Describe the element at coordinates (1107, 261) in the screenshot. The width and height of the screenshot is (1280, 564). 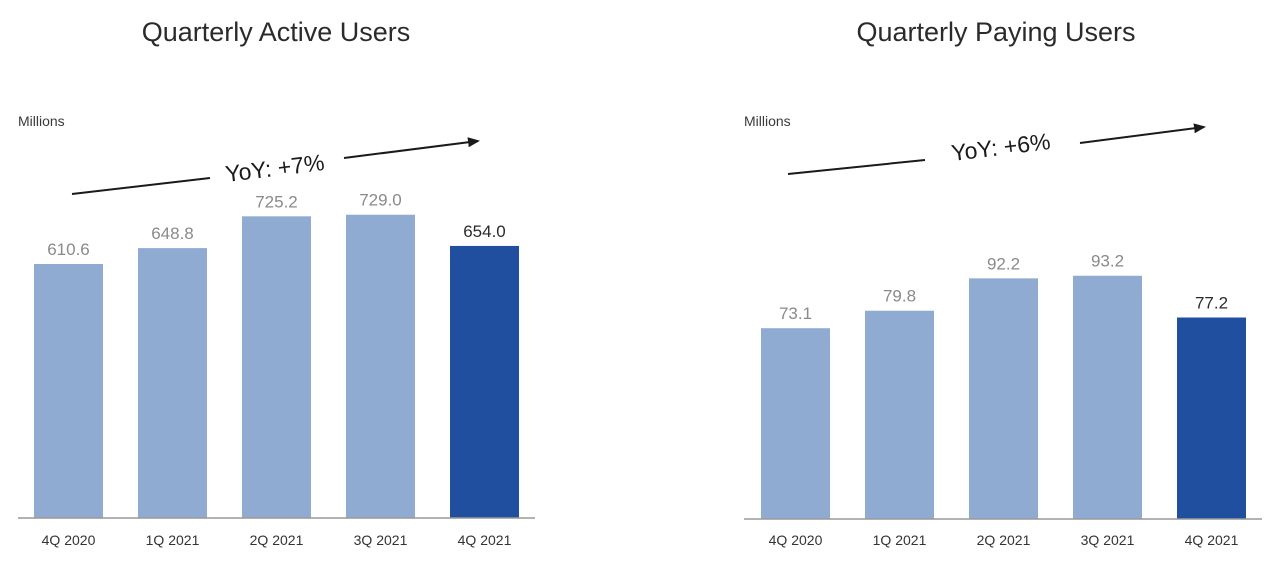
I see `value-label-3: 93.2` at that location.